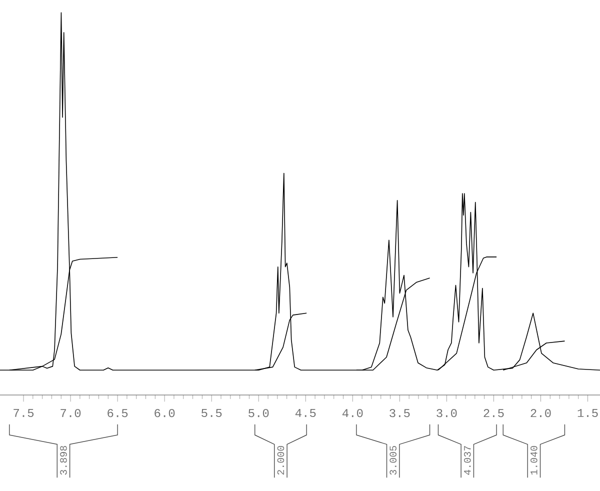 The width and height of the screenshot is (600, 491). What do you see at coordinates (467, 460) in the screenshot?
I see `text: 4.037` at bounding box center [467, 460].